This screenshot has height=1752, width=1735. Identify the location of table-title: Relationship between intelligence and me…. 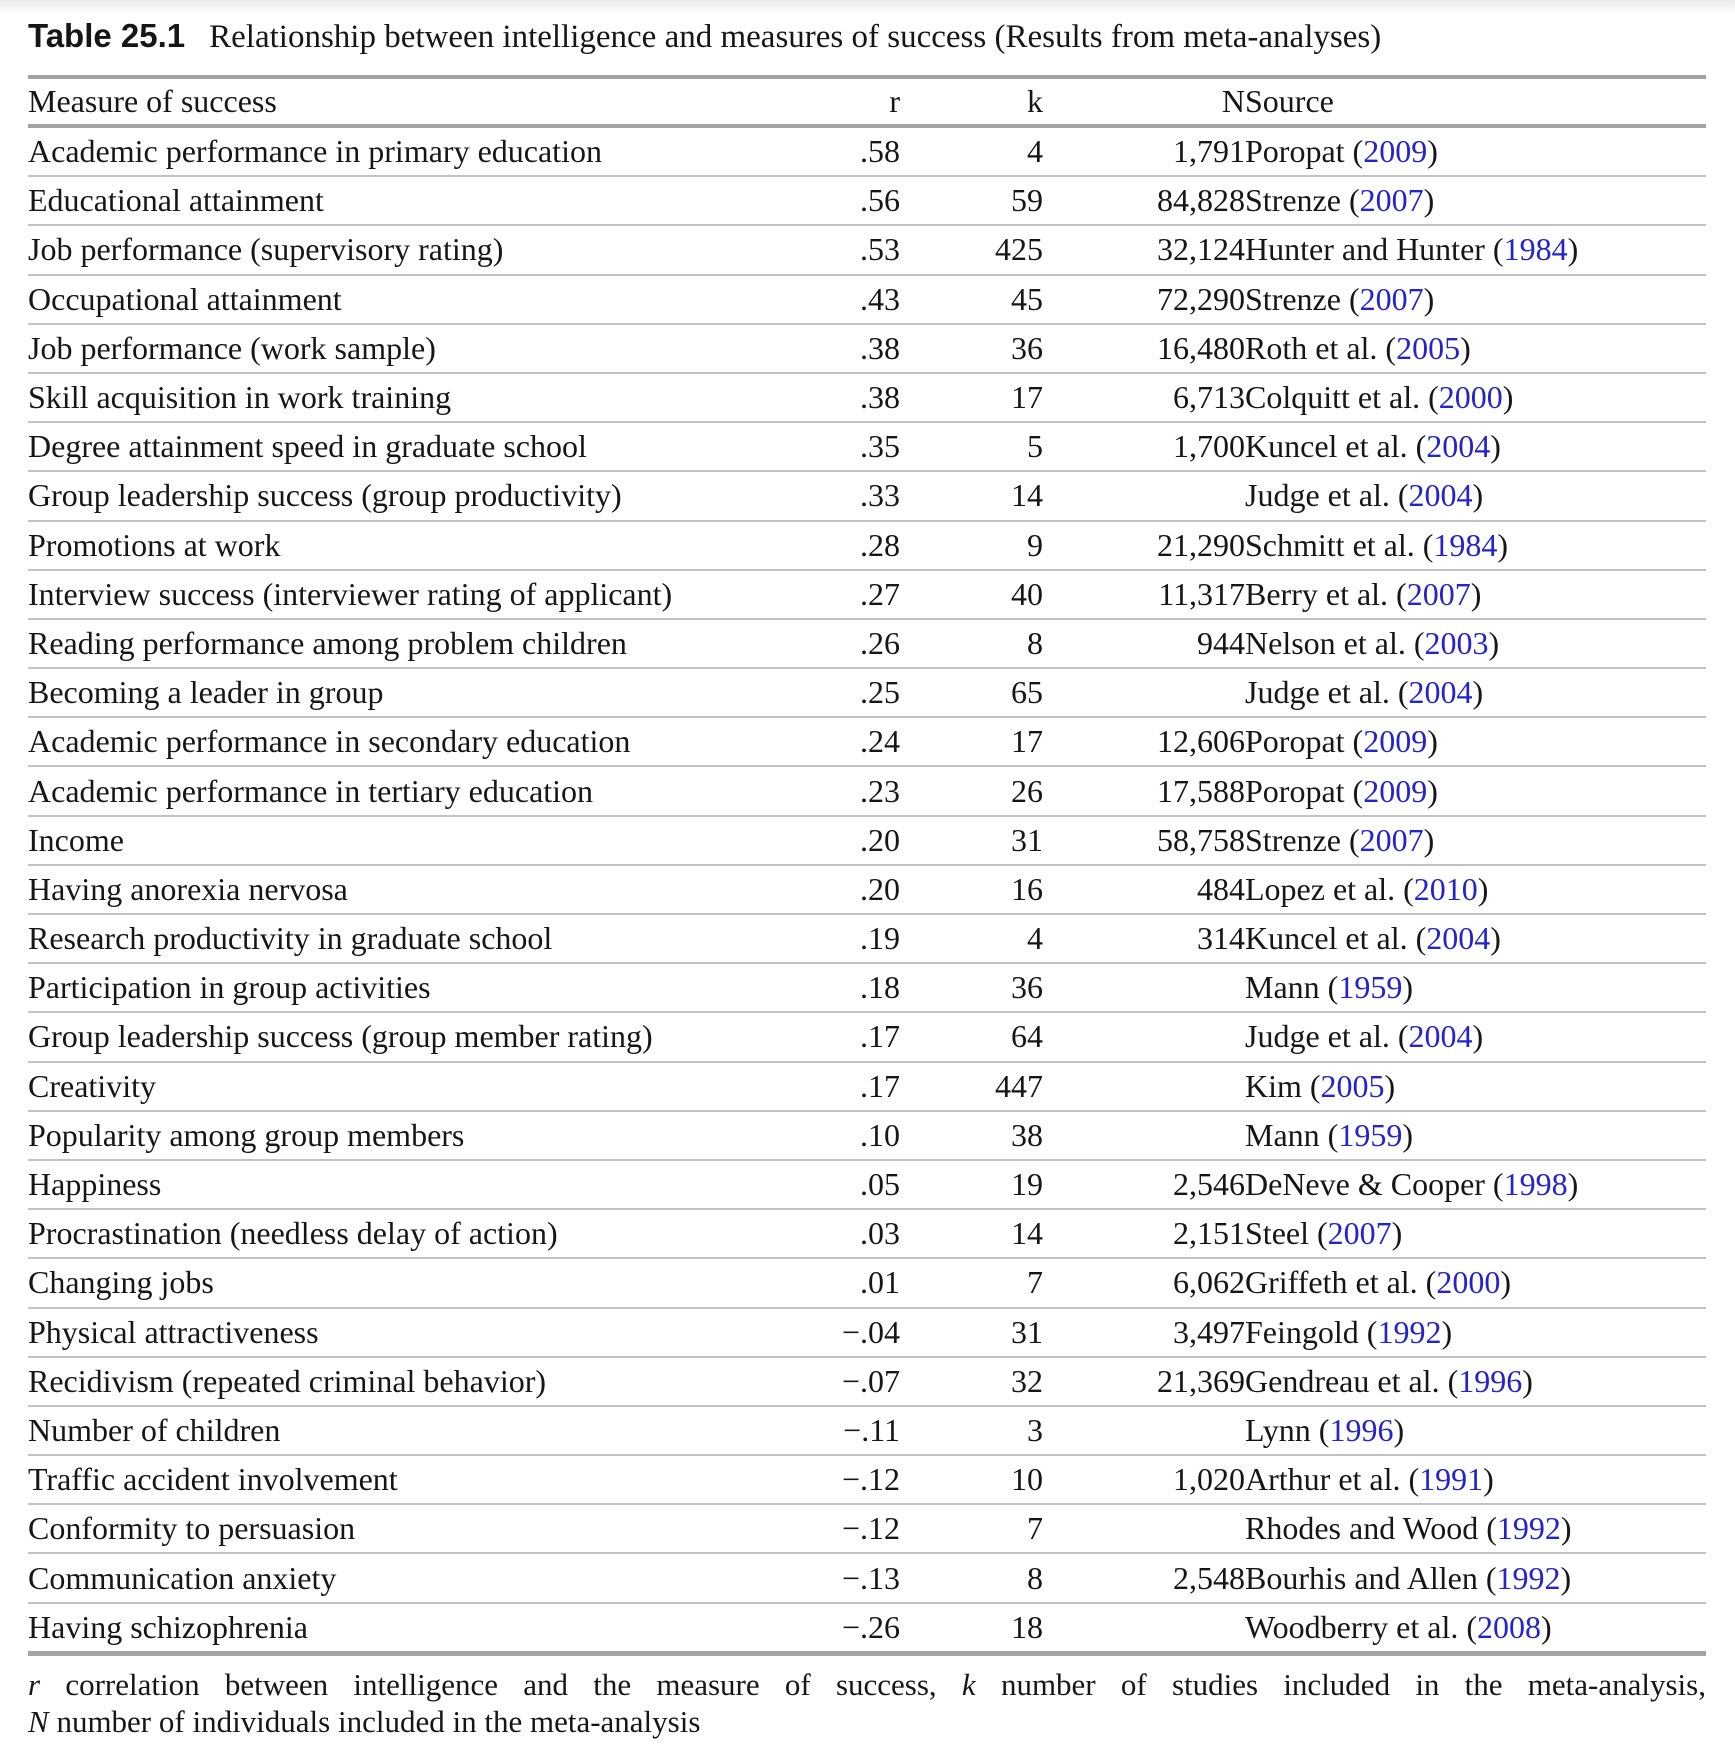
(795, 37).